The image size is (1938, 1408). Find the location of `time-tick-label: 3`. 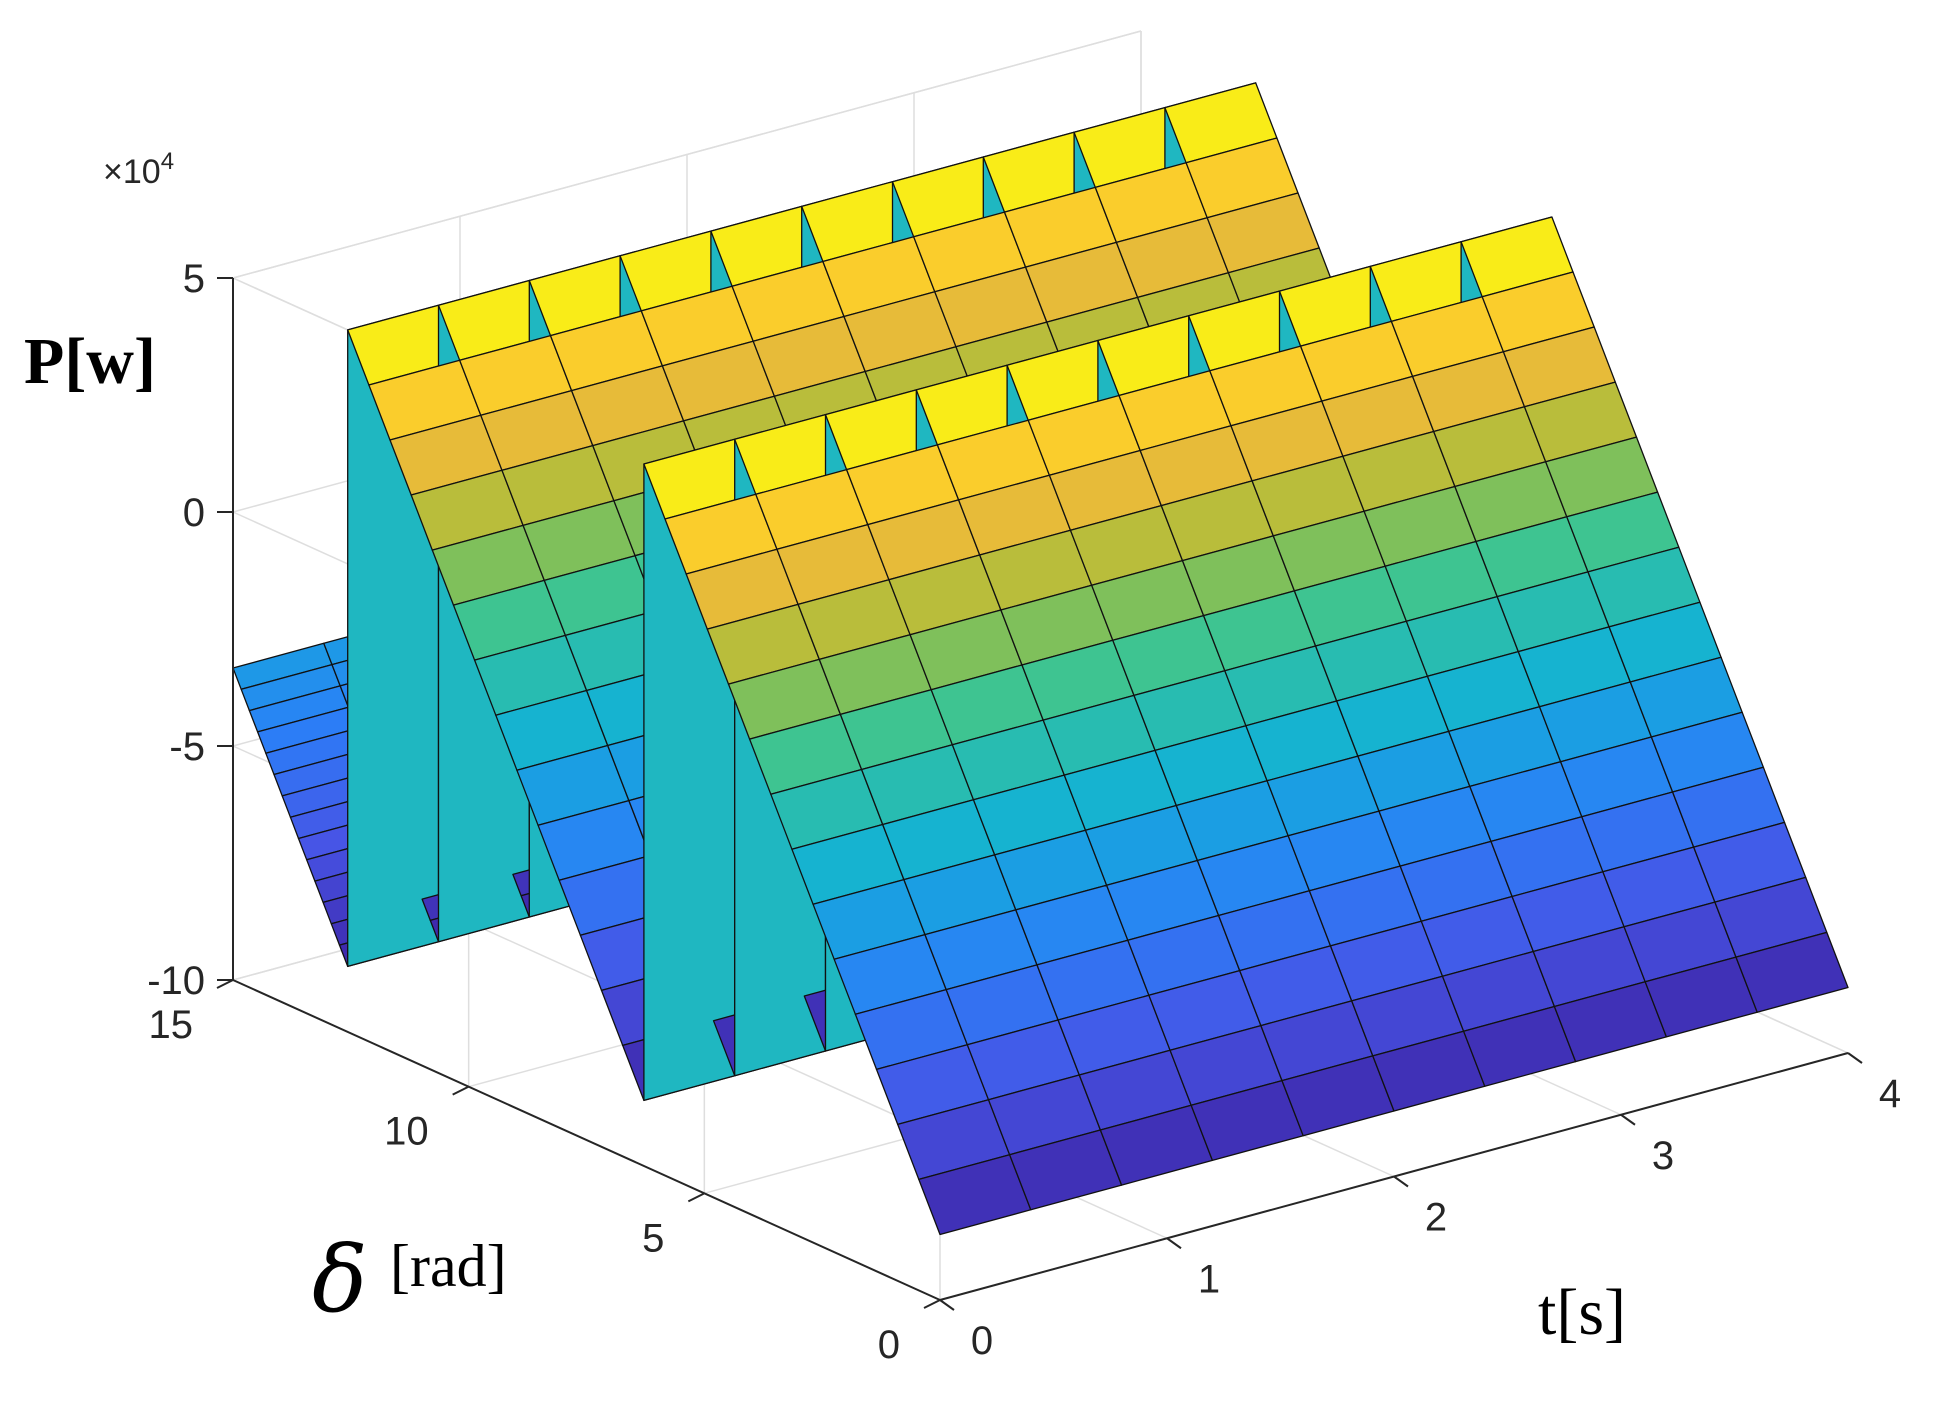

time-tick-label: 3 is located at coordinates (1663, 1156).